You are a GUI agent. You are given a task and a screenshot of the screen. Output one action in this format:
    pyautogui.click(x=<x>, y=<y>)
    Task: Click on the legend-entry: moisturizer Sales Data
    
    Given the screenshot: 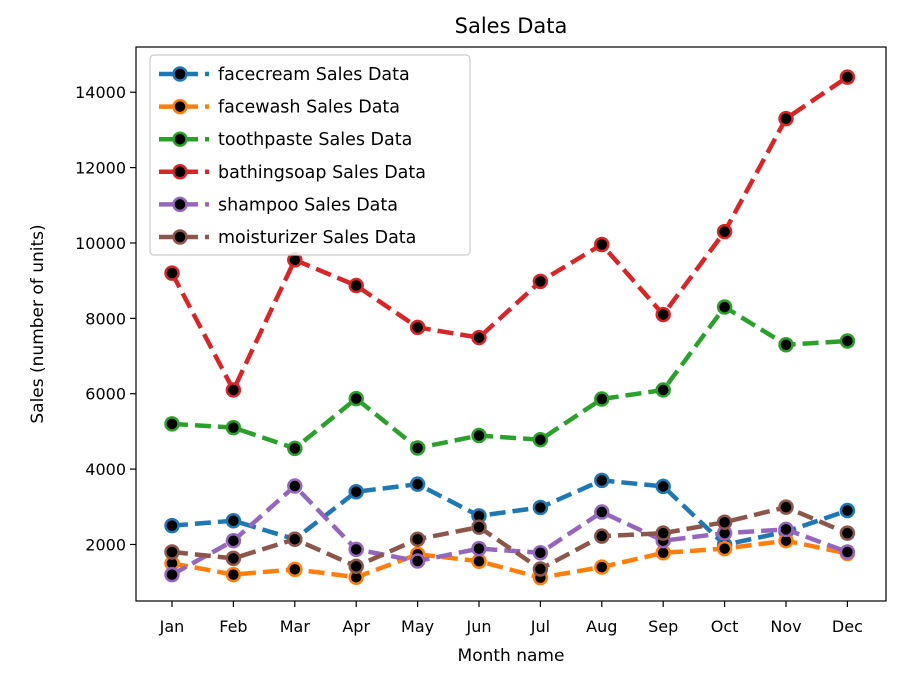 What is the action you would take?
    pyautogui.click(x=287, y=238)
    